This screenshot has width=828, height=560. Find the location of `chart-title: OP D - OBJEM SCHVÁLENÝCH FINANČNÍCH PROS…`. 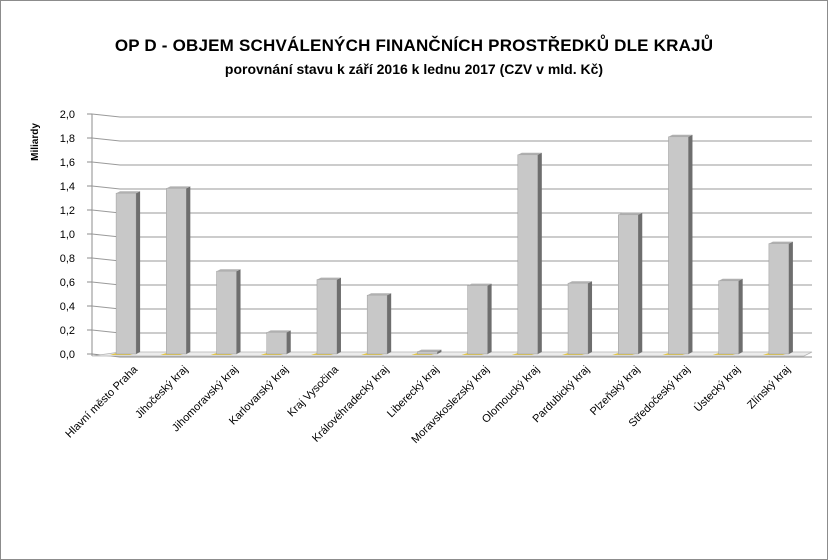

chart-title: OP D - OBJEM SCHVÁLENÝCH FINANČNÍCH PROS… is located at coordinates (414, 45).